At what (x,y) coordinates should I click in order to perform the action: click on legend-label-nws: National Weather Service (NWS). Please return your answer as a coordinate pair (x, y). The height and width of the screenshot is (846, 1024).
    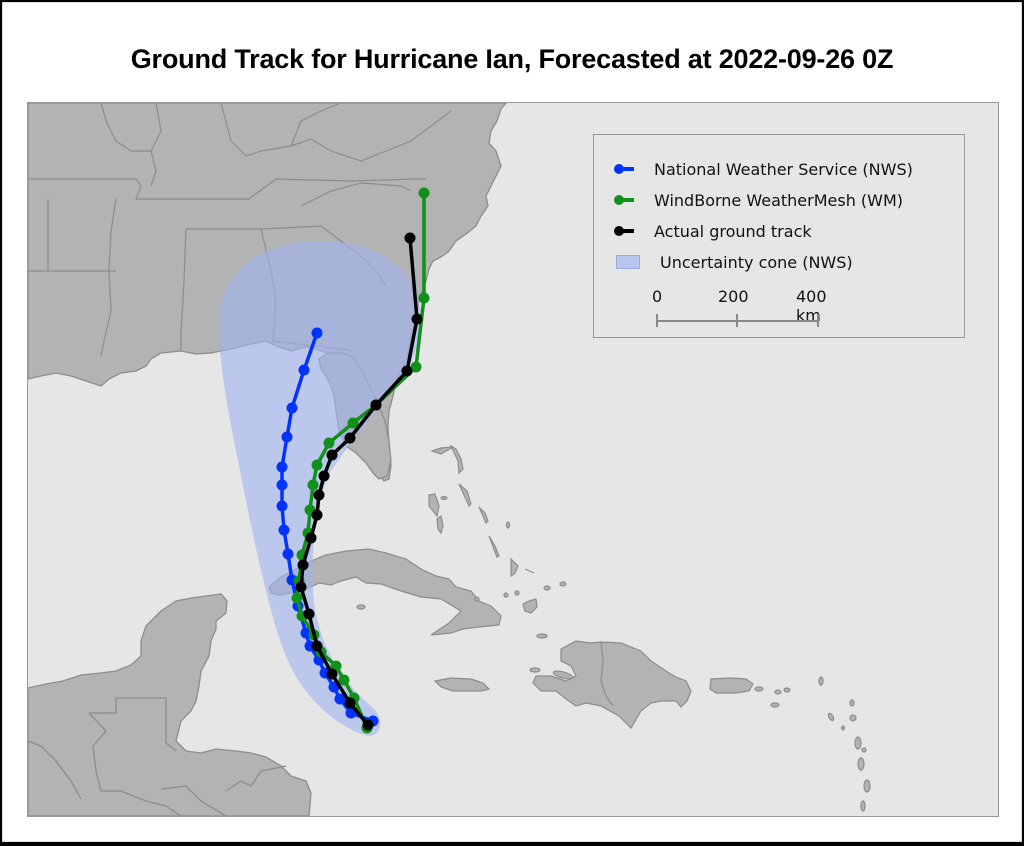
    Looking at the image, I should click on (783, 169).